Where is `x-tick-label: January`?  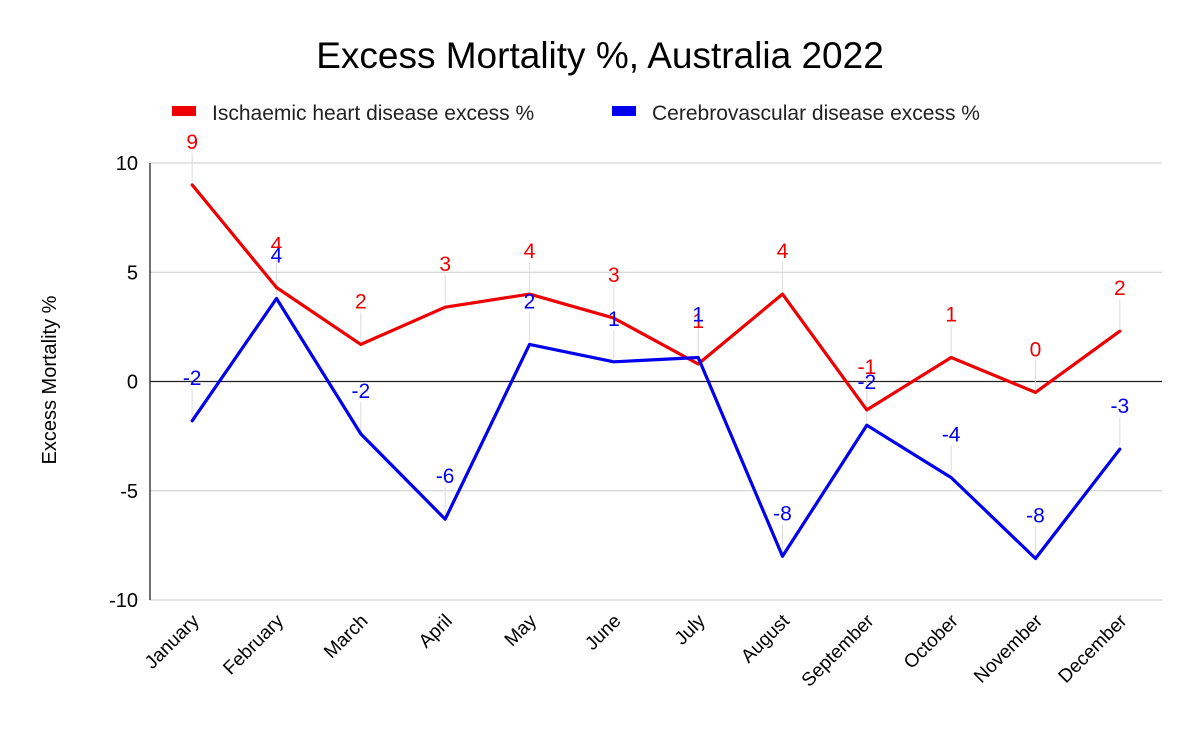 x-tick-label: January is located at coordinates (172, 641).